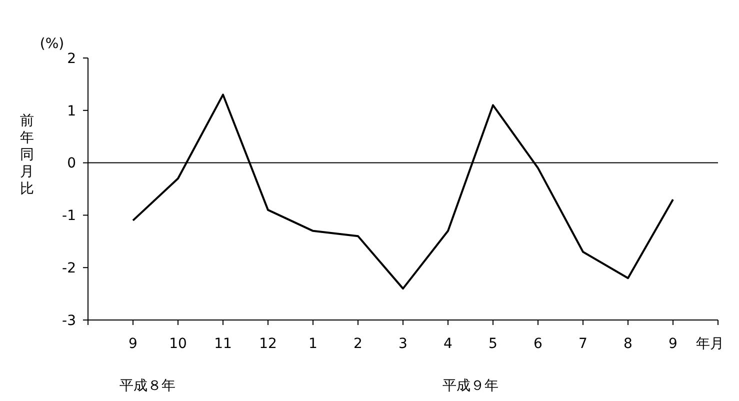  What do you see at coordinates (69, 268) in the screenshot?
I see `y-tick-label: -2` at bounding box center [69, 268].